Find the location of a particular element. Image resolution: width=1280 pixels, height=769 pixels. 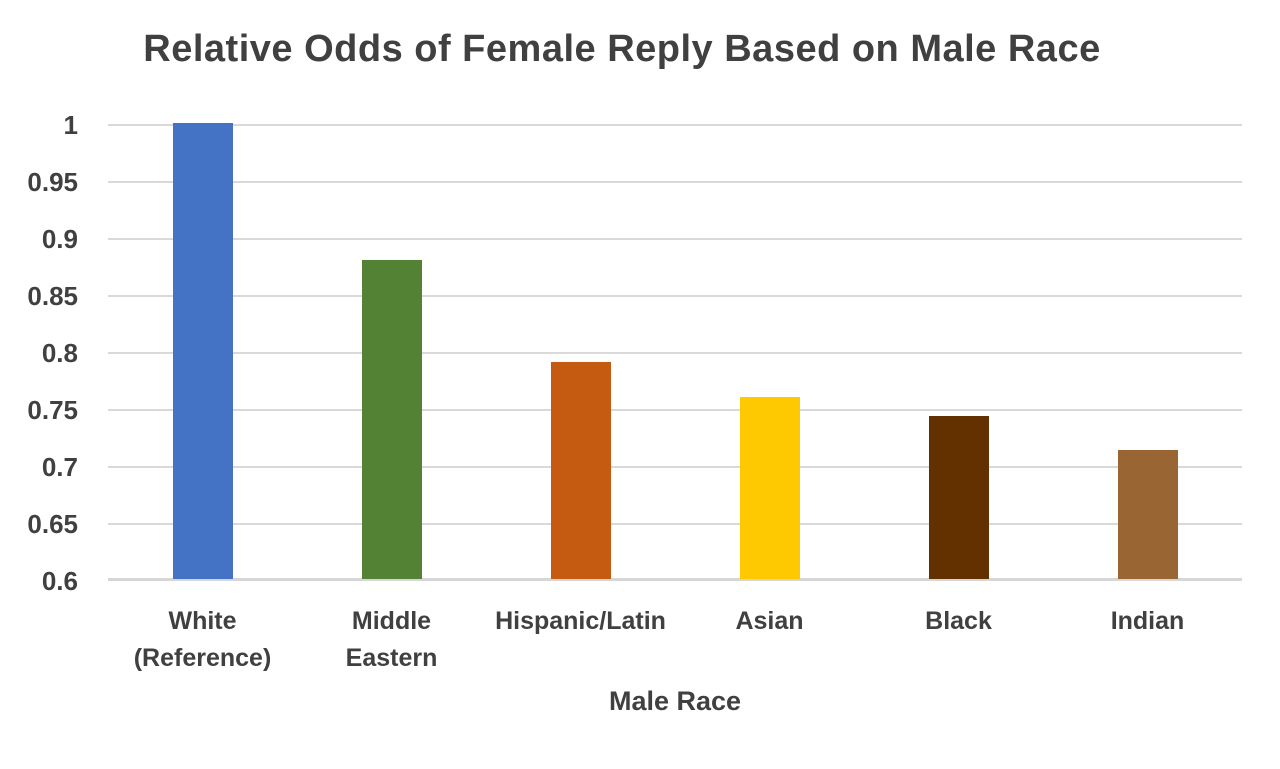

bar-indian is located at coordinates (1147, 514).